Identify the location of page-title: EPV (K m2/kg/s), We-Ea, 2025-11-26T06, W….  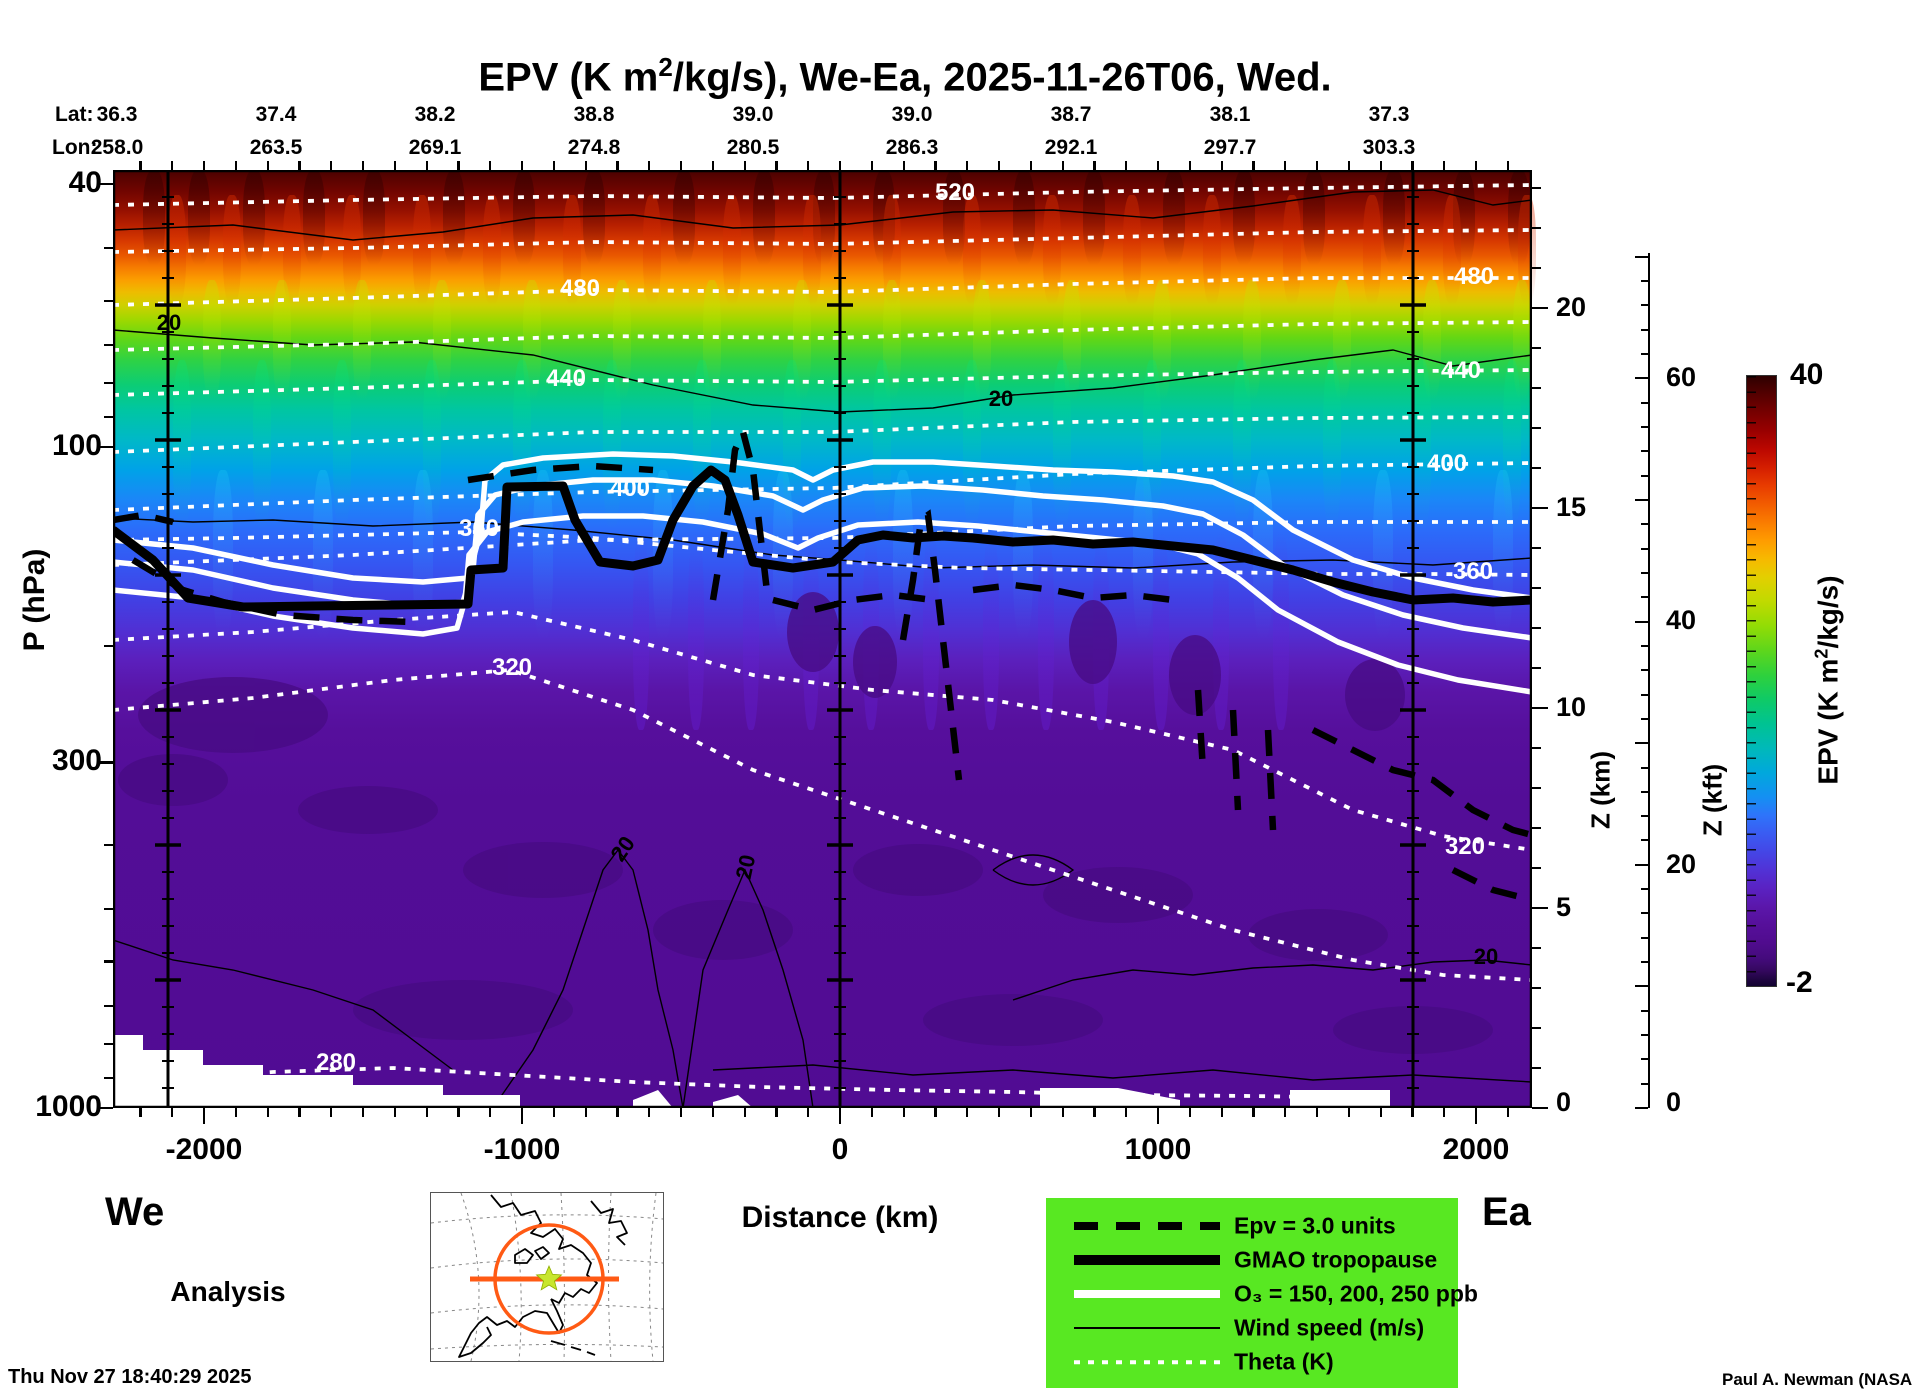
(905, 76).